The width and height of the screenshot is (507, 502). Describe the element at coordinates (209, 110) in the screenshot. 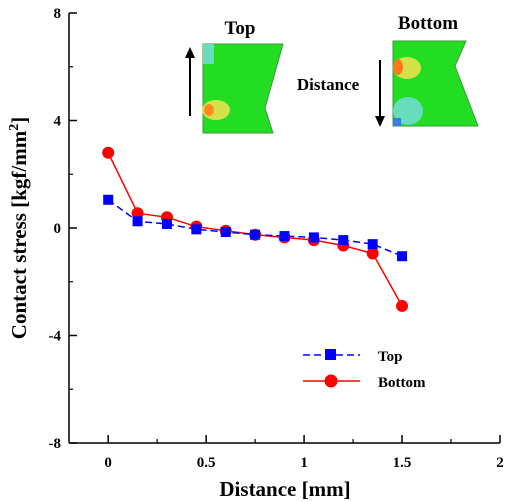

I see `top-hot-spot` at that location.